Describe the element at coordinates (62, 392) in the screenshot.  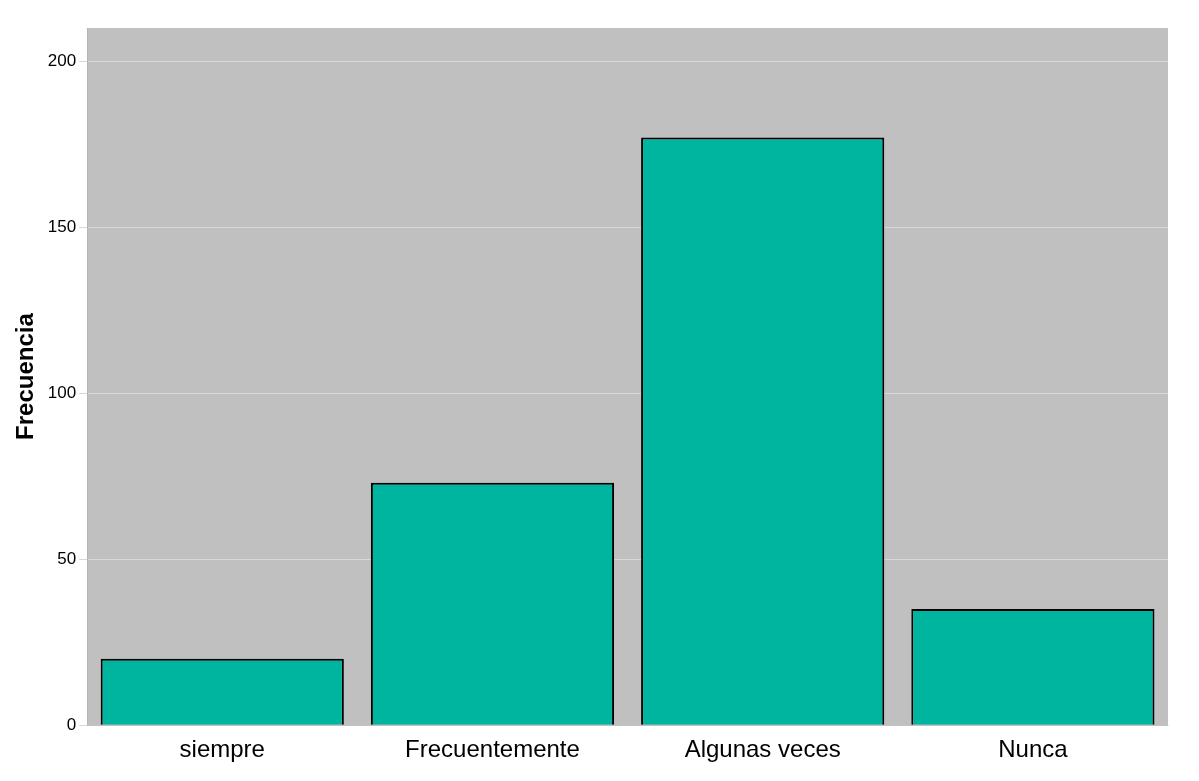
I see `y-tick-label: 100` at that location.